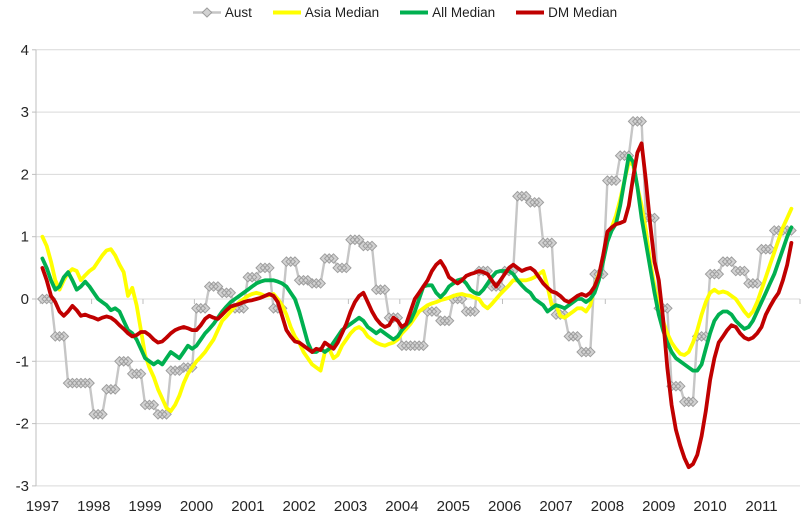 Image resolution: width=809 pixels, height=529 pixels. What do you see at coordinates (555, 506) in the screenshot?
I see `x-axis-label: 2007` at bounding box center [555, 506].